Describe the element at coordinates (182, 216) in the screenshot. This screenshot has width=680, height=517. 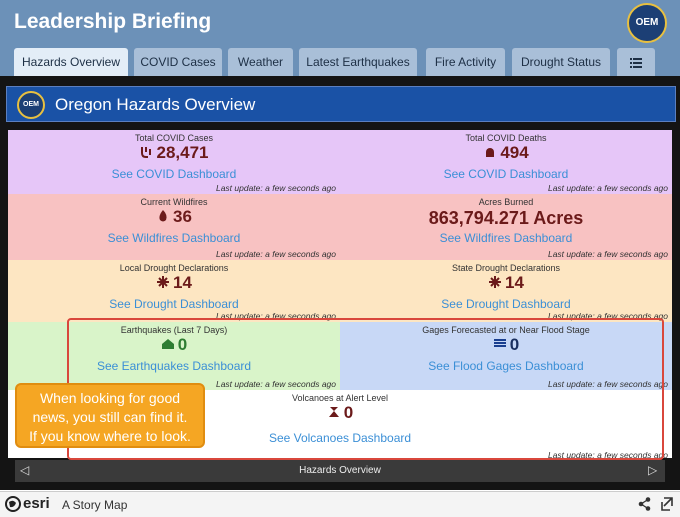
I see `cell-value-text: 36` at that location.